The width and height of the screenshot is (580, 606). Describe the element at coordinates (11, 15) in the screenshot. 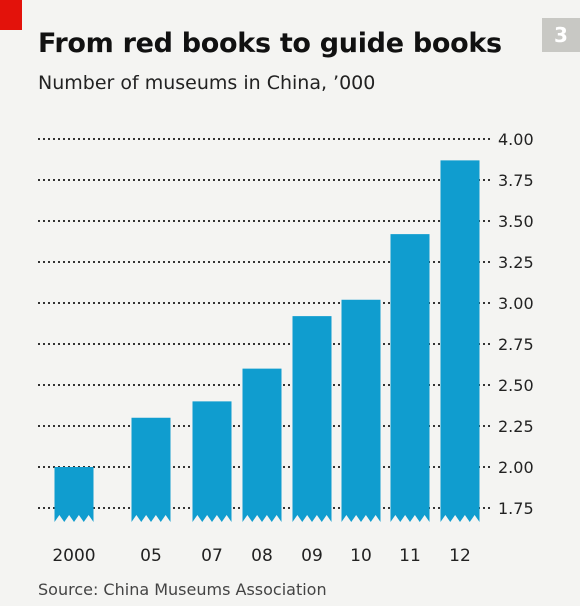

I see `brand-accent-tab` at that location.